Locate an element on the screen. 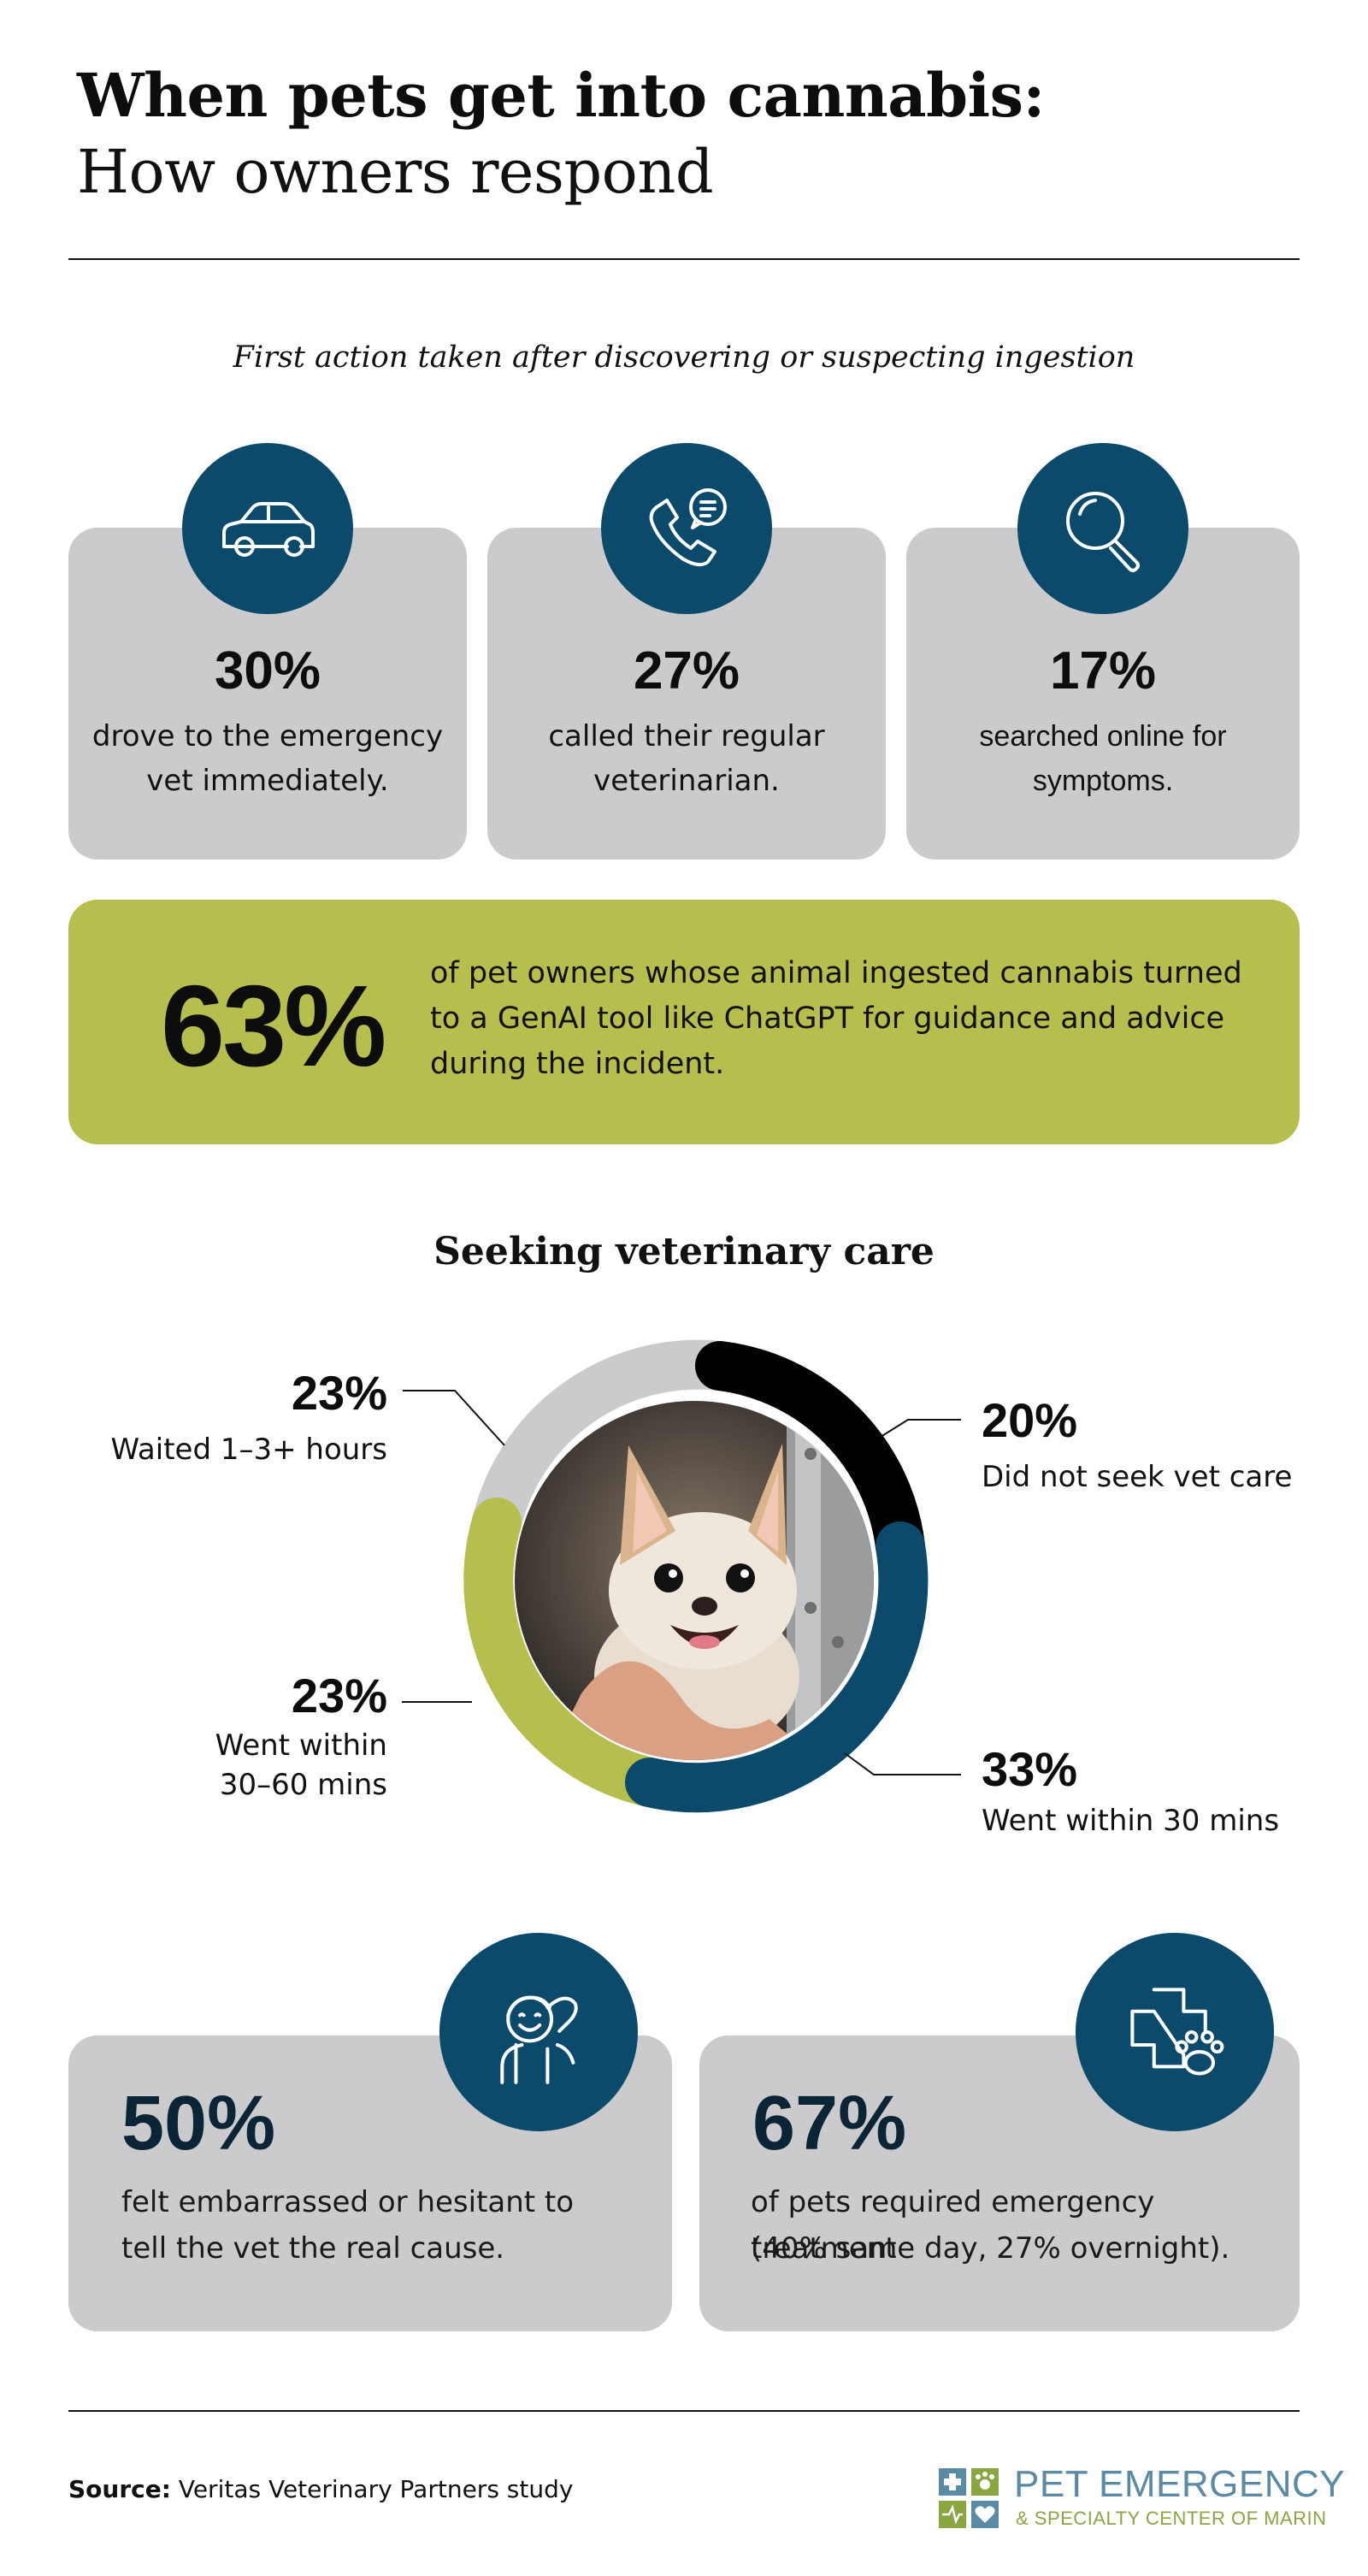 Image resolution: width=1368 pixels, height=2576 pixels. stat-text-line1: drove to the emergency is located at coordinates (267, 736).